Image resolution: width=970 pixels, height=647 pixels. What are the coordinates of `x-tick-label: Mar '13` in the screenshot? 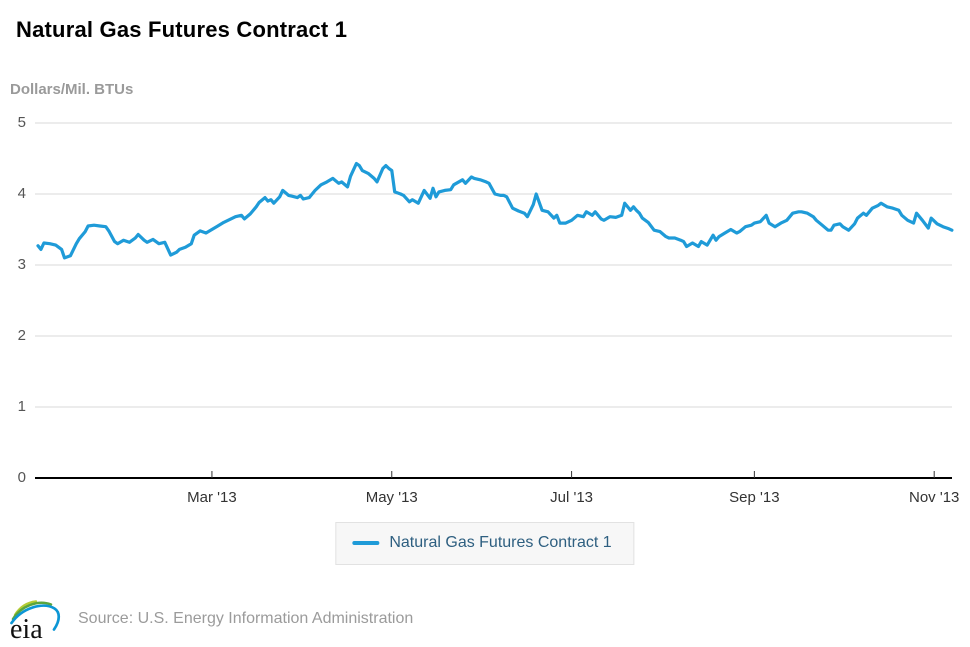 It's located at (212, 497).